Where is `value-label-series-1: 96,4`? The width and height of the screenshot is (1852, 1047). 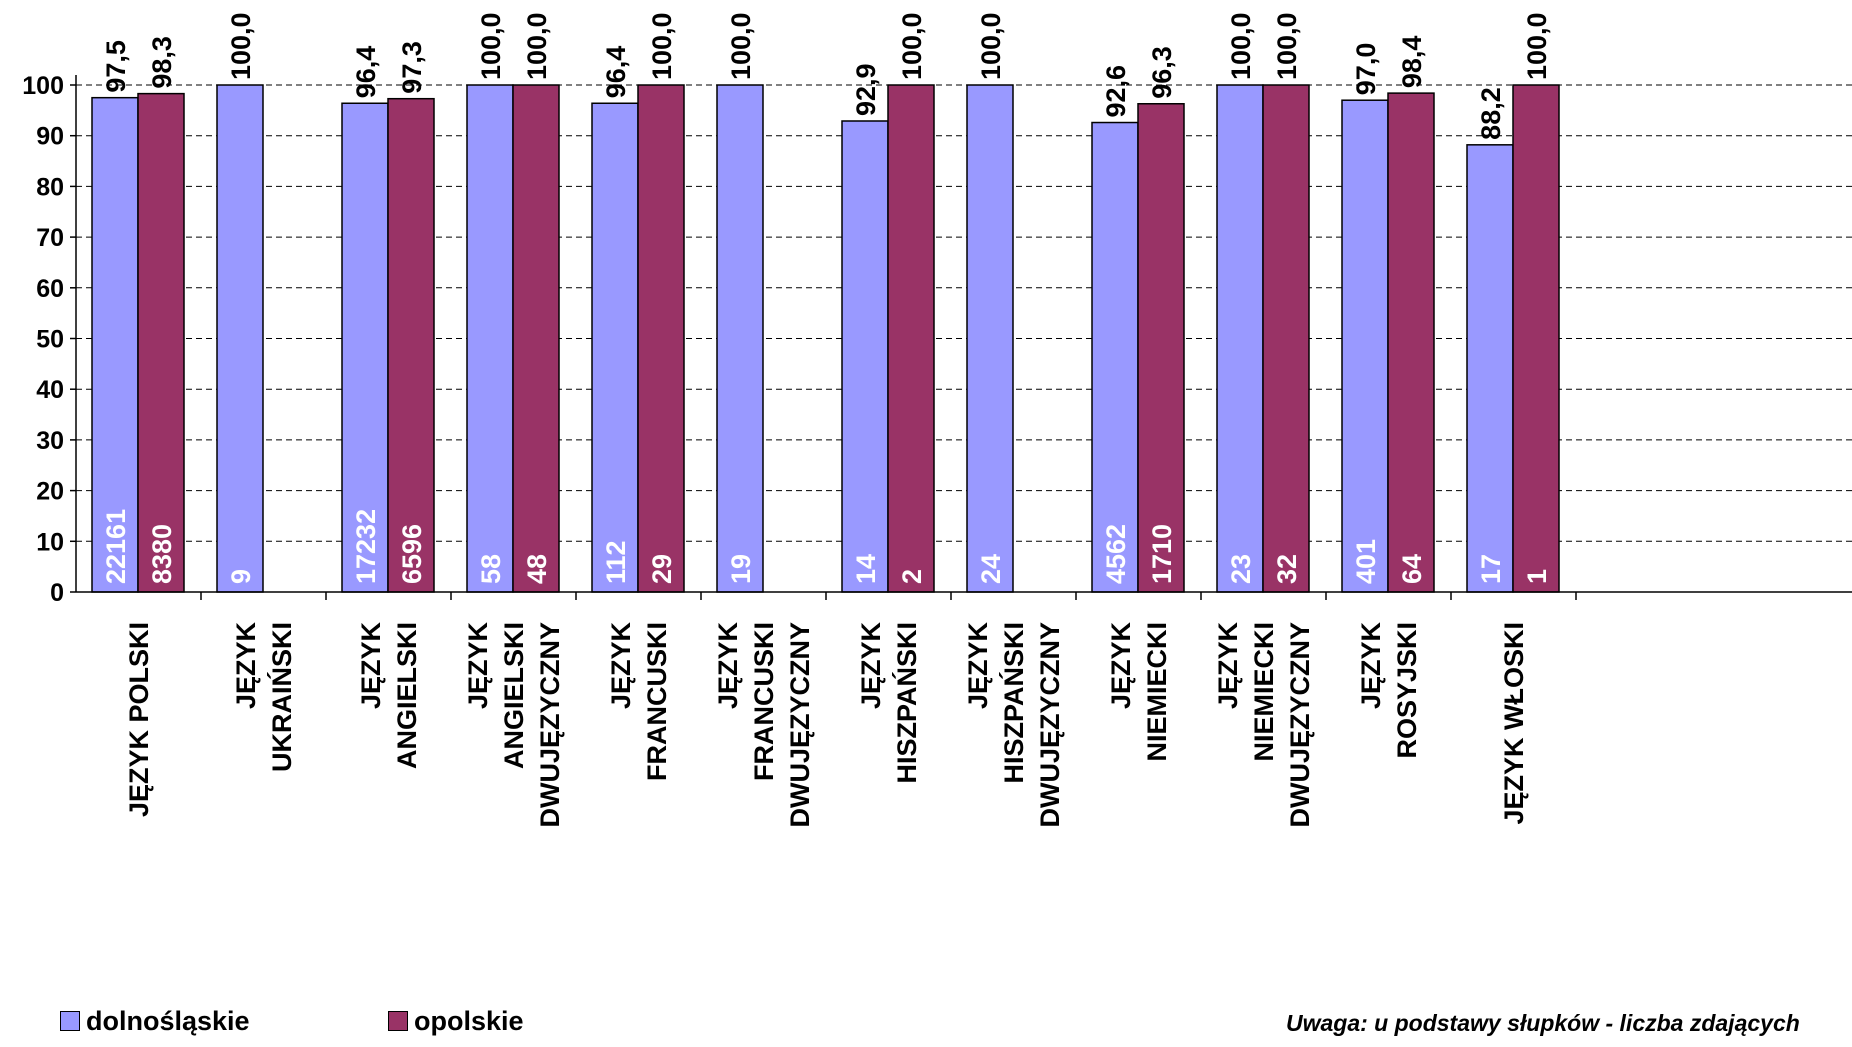 value-label-series-1: 96,4 is located at coordinates (366, 72).